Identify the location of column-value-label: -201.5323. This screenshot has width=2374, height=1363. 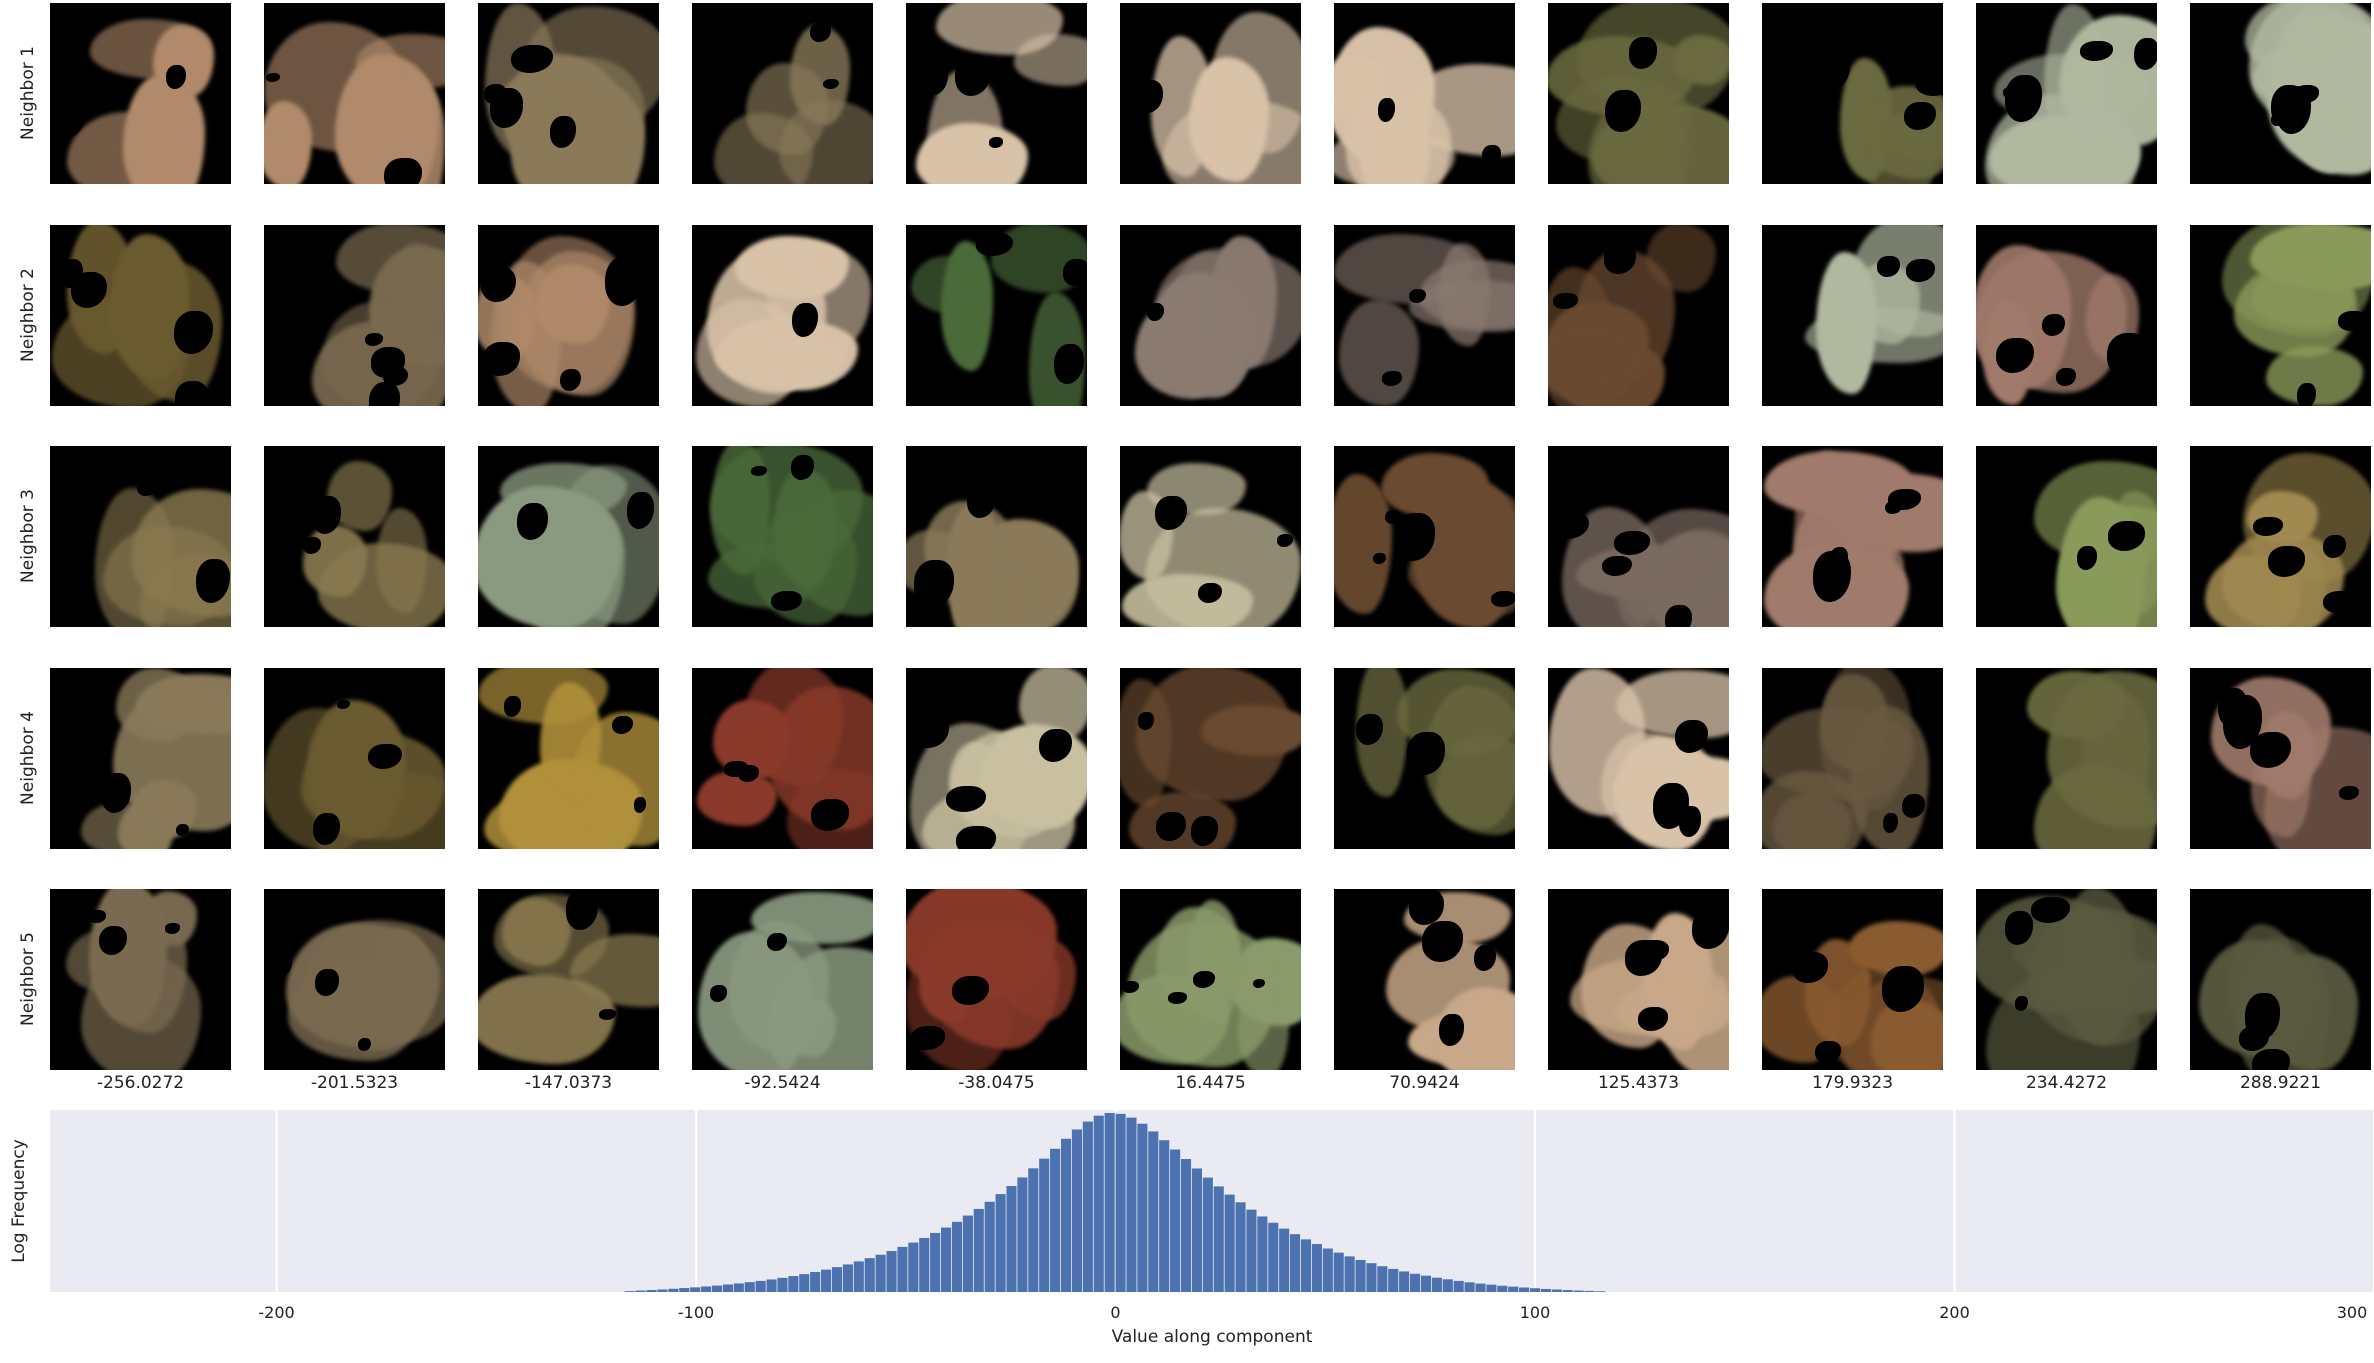
(354, 1083).